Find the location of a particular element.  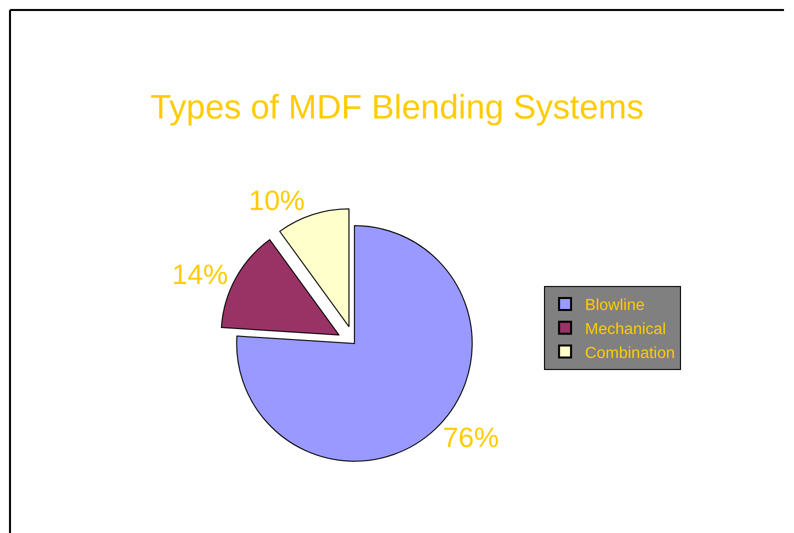

legend-label: Blowline is located at coordinates (615, 305).